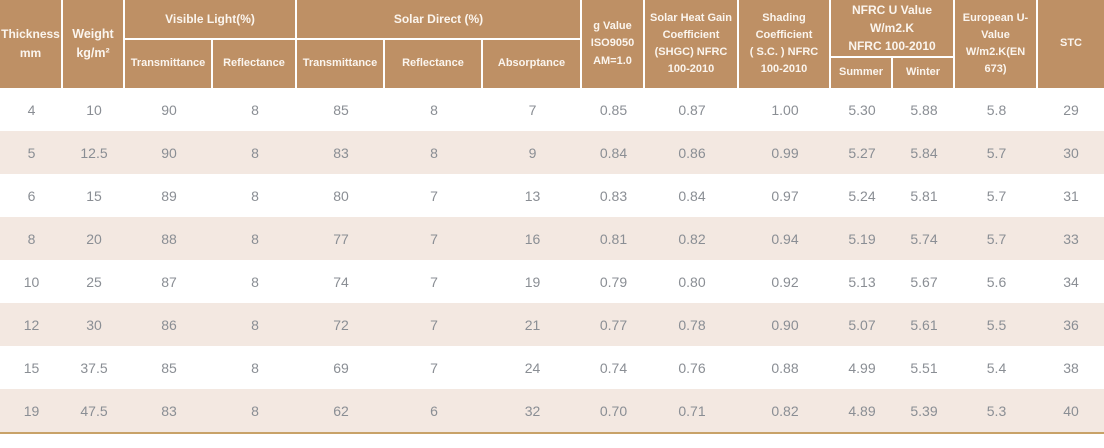  What do you see at coordinates (785, 195) in the screenshot?
I see `table-cell: 0.97` at bounding box center [785, 195].